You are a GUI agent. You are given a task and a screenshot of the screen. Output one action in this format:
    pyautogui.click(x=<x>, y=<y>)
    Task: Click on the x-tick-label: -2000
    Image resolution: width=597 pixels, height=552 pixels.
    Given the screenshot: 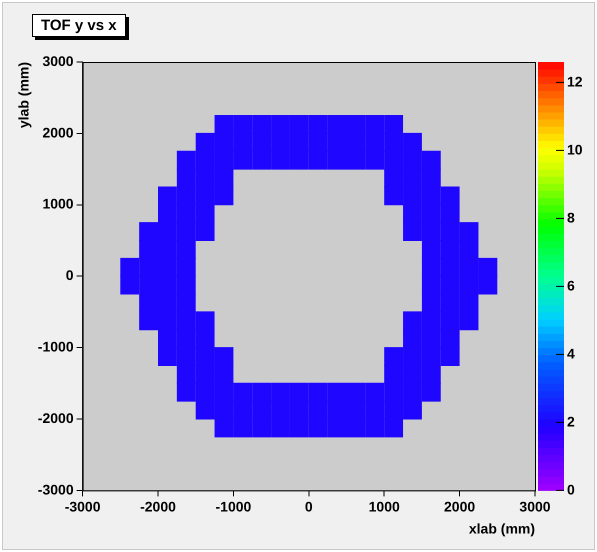 What is the action you would take?
    pyautogui.click(x=158, y=506)
    